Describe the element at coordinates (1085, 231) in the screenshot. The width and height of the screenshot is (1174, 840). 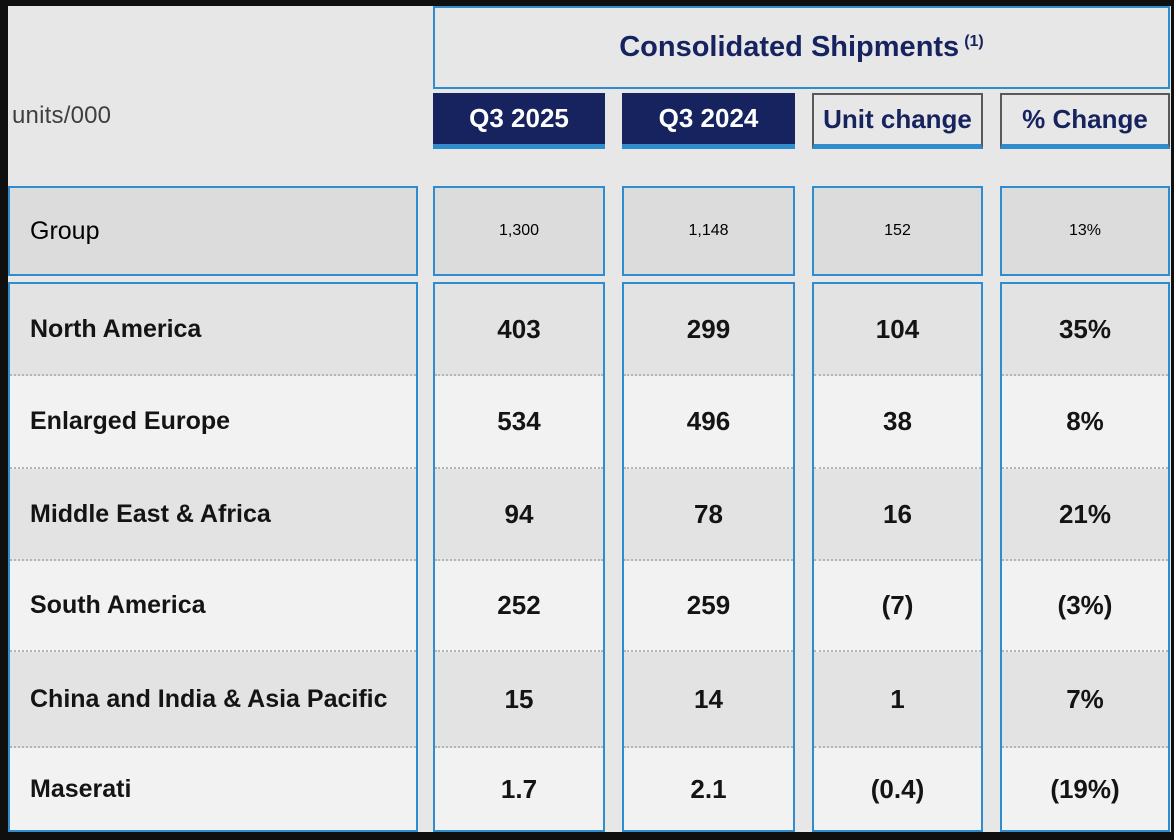
I see `cell-group-pct-change: 13%` at that location.